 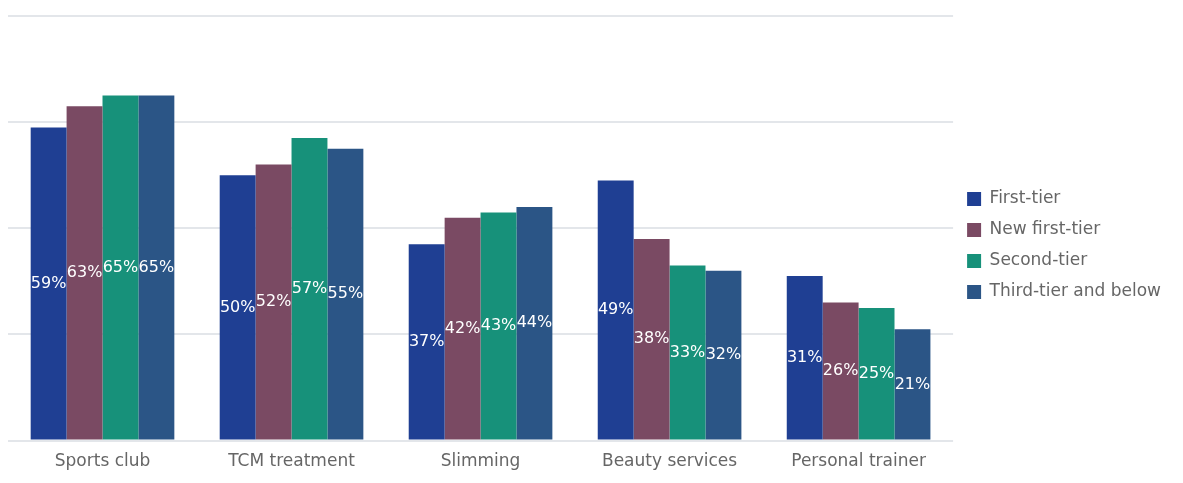 I want to click on x-tick-label: Beauty services, so click(x=669, y=460).